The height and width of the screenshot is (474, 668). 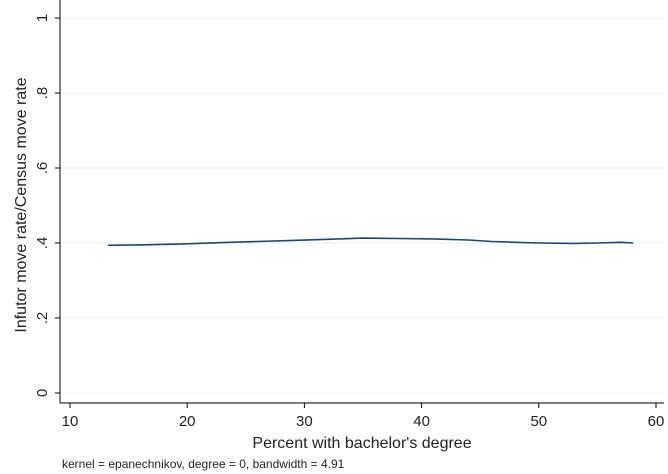 What do you see at coordinates (42, 93) in the screenshot?
I see `y-tick-label: .8` at bounding box center [42, 93].